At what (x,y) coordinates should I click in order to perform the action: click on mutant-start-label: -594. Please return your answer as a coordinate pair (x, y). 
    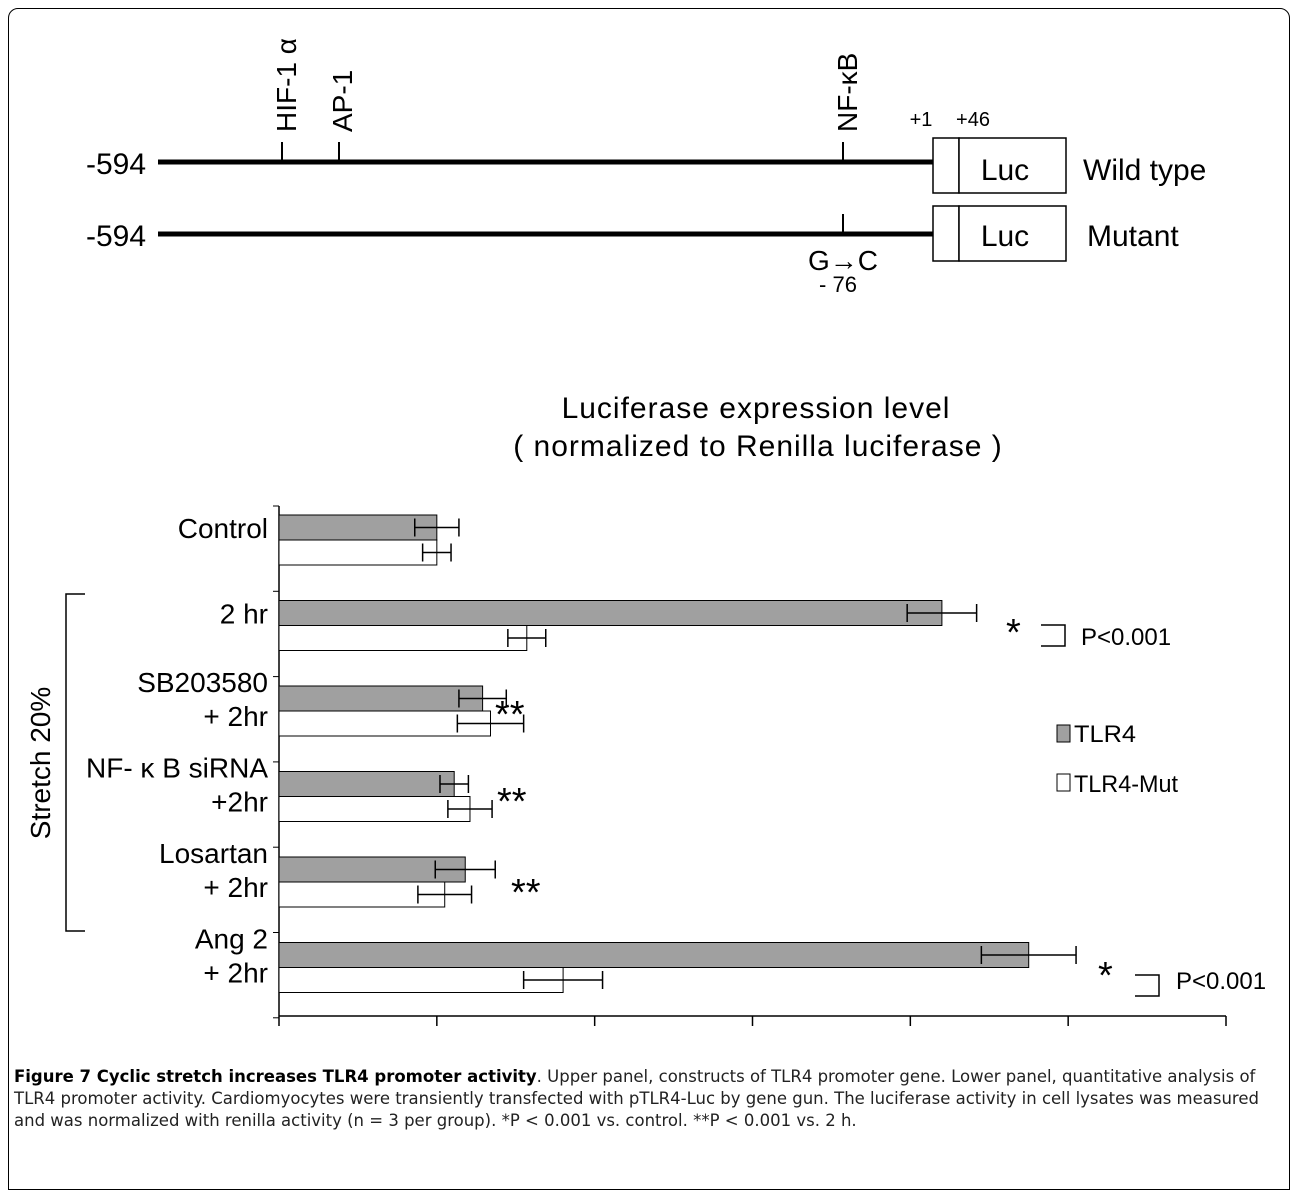
    Looking at the image, I should click on (116, 236).